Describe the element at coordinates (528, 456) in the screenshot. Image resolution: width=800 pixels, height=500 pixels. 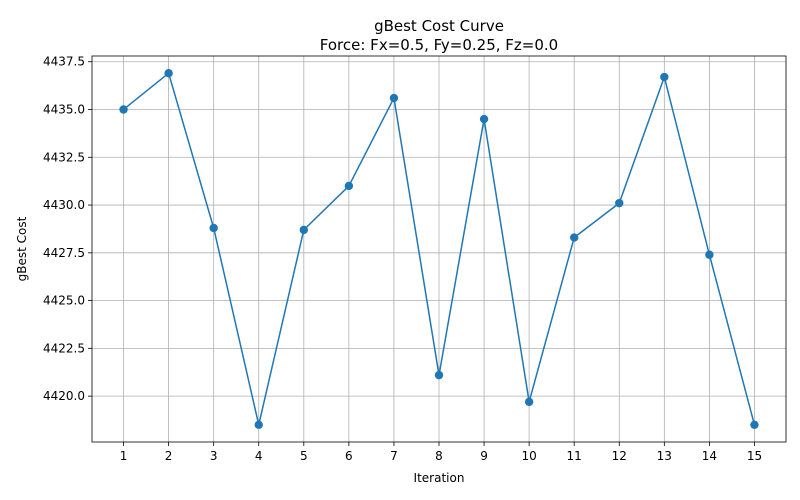
I see `x-tick-label: 10` at that location.